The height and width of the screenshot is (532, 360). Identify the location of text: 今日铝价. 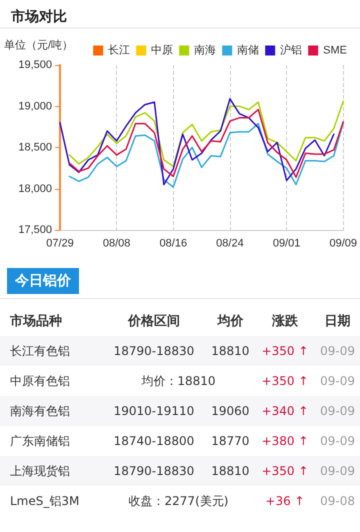
(43, 281).